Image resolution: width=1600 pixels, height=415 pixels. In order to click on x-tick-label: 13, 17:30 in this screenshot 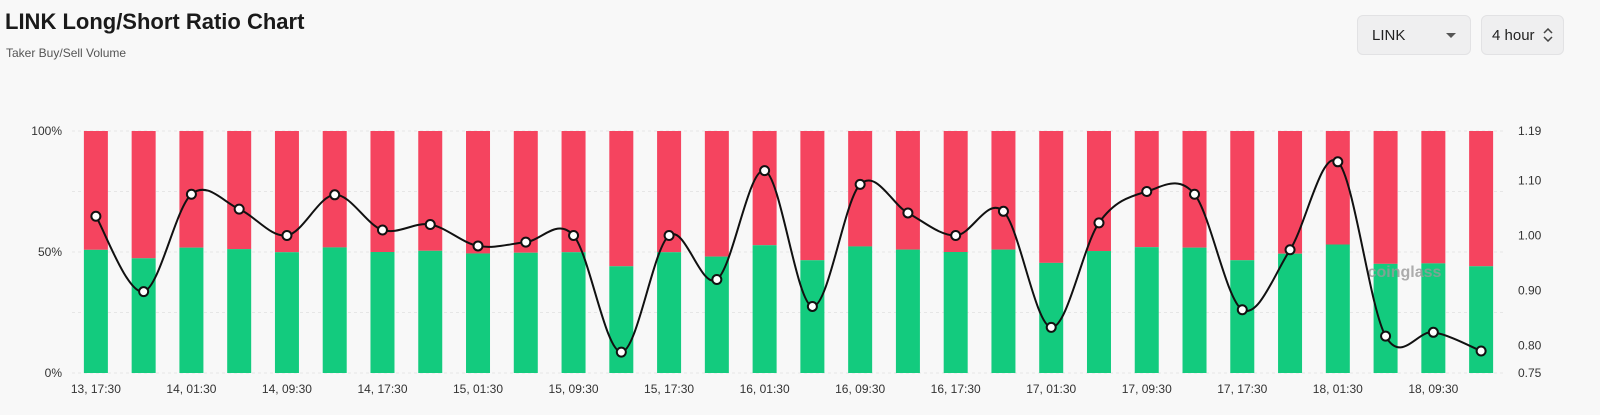, I will do `click(96, 389)`.